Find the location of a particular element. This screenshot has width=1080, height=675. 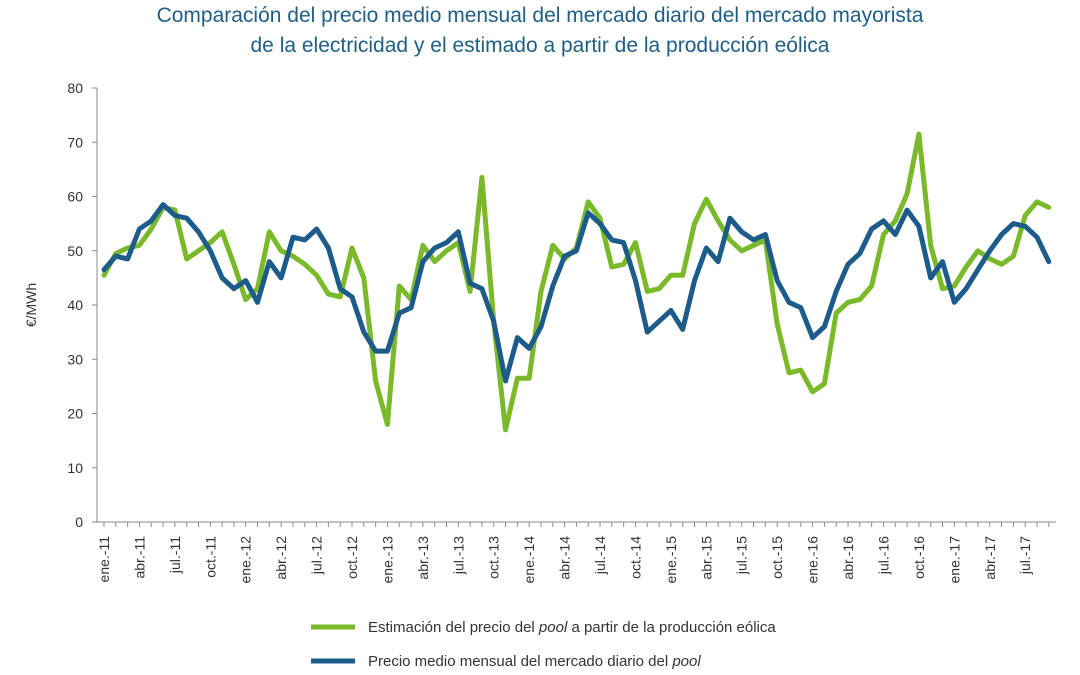

x-tick-label: jul.-12 is located at coordinates (317, 555).